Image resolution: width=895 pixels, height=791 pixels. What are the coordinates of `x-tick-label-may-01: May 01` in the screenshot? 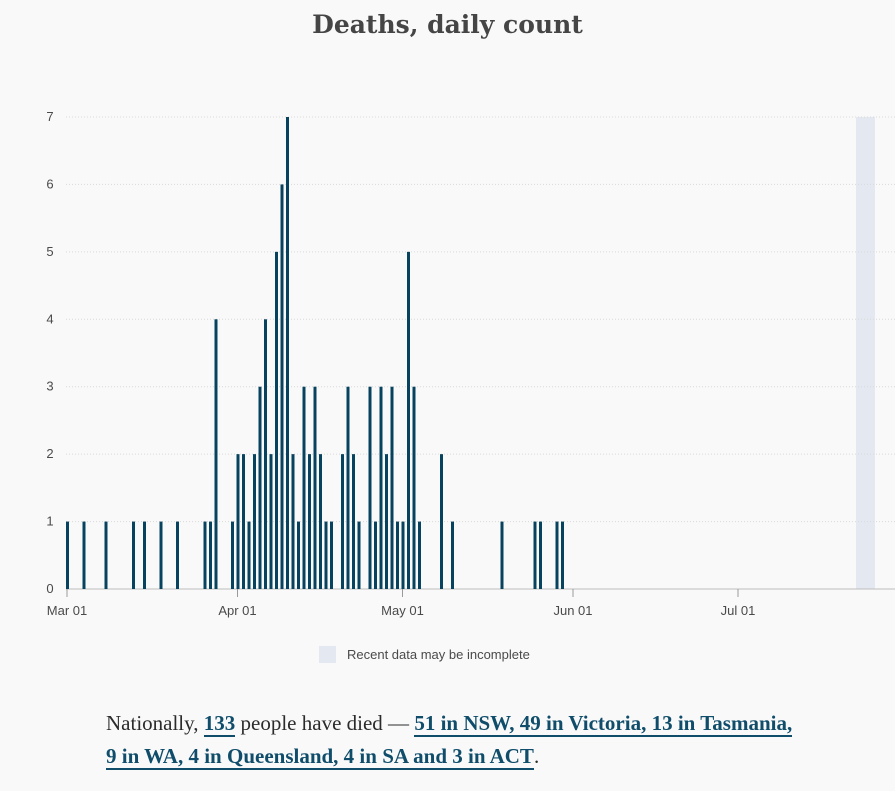 It's located at (402, 610).